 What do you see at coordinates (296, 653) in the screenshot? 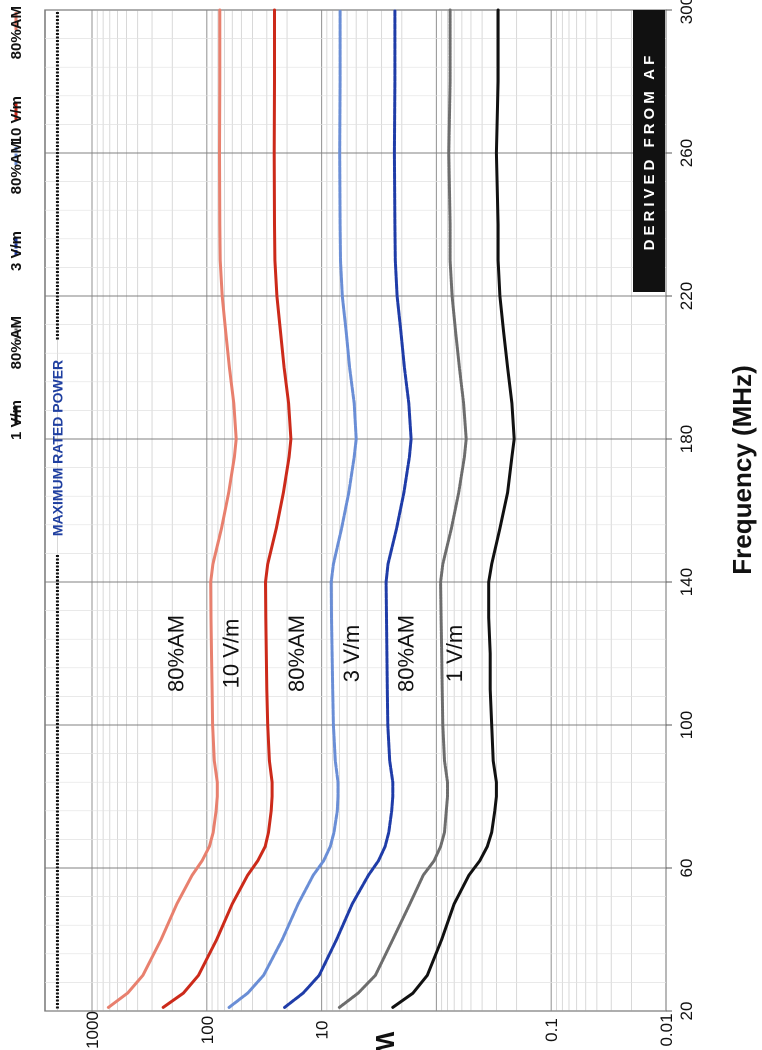
I see `curve-label-3: 80%AM` at bounding box center [296, 653].